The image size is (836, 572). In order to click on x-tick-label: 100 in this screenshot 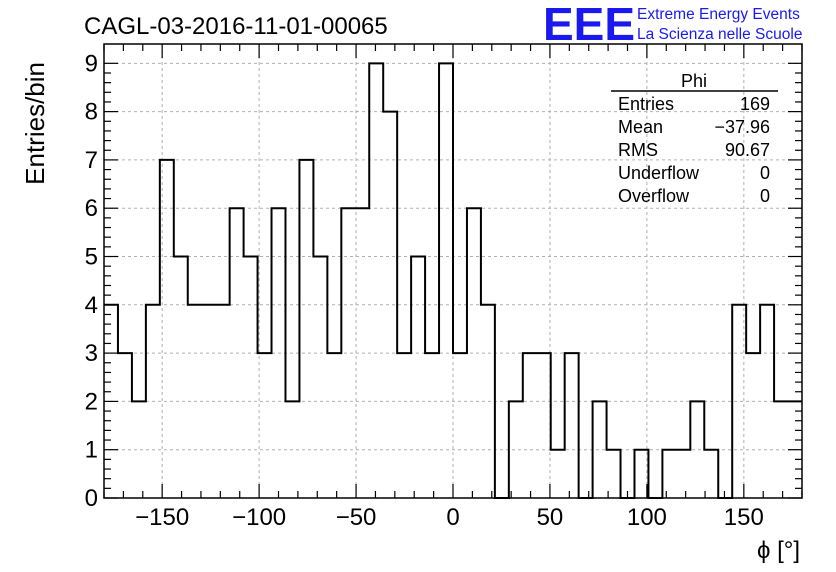, I will do `click(647, 517)`.